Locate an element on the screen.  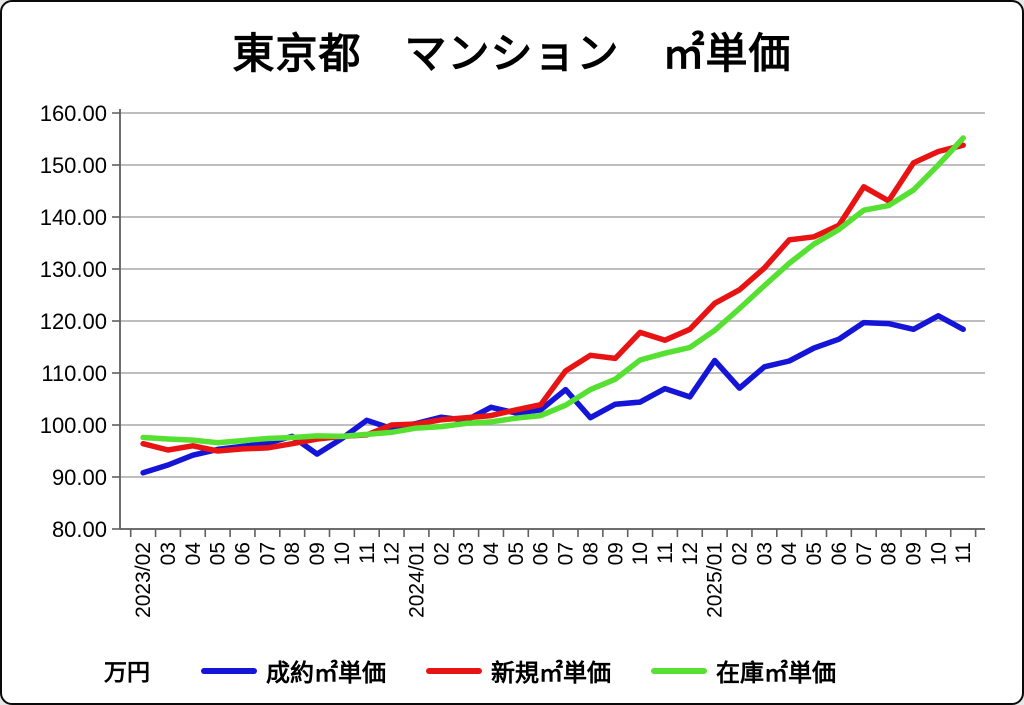
y-axis-tick-label: 100.00 is located at coordinates (73, 425).